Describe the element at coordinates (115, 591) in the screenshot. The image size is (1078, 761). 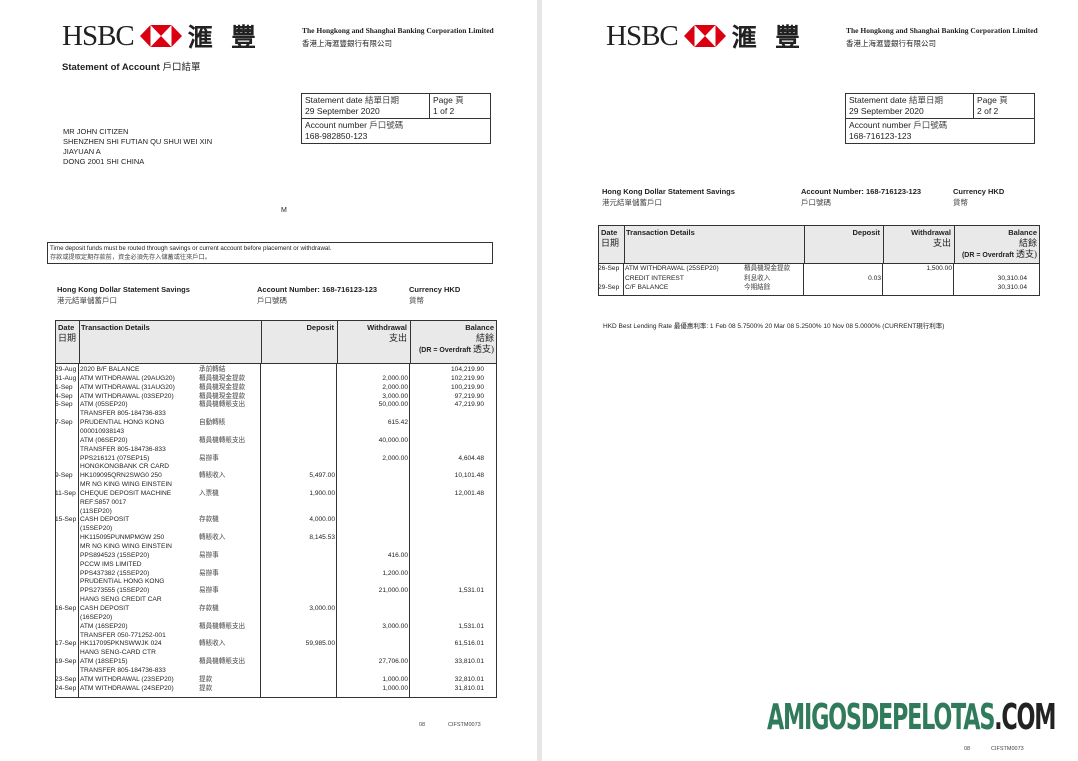
I see `cell-details: PPS273555 (15SEP20)` at that location.